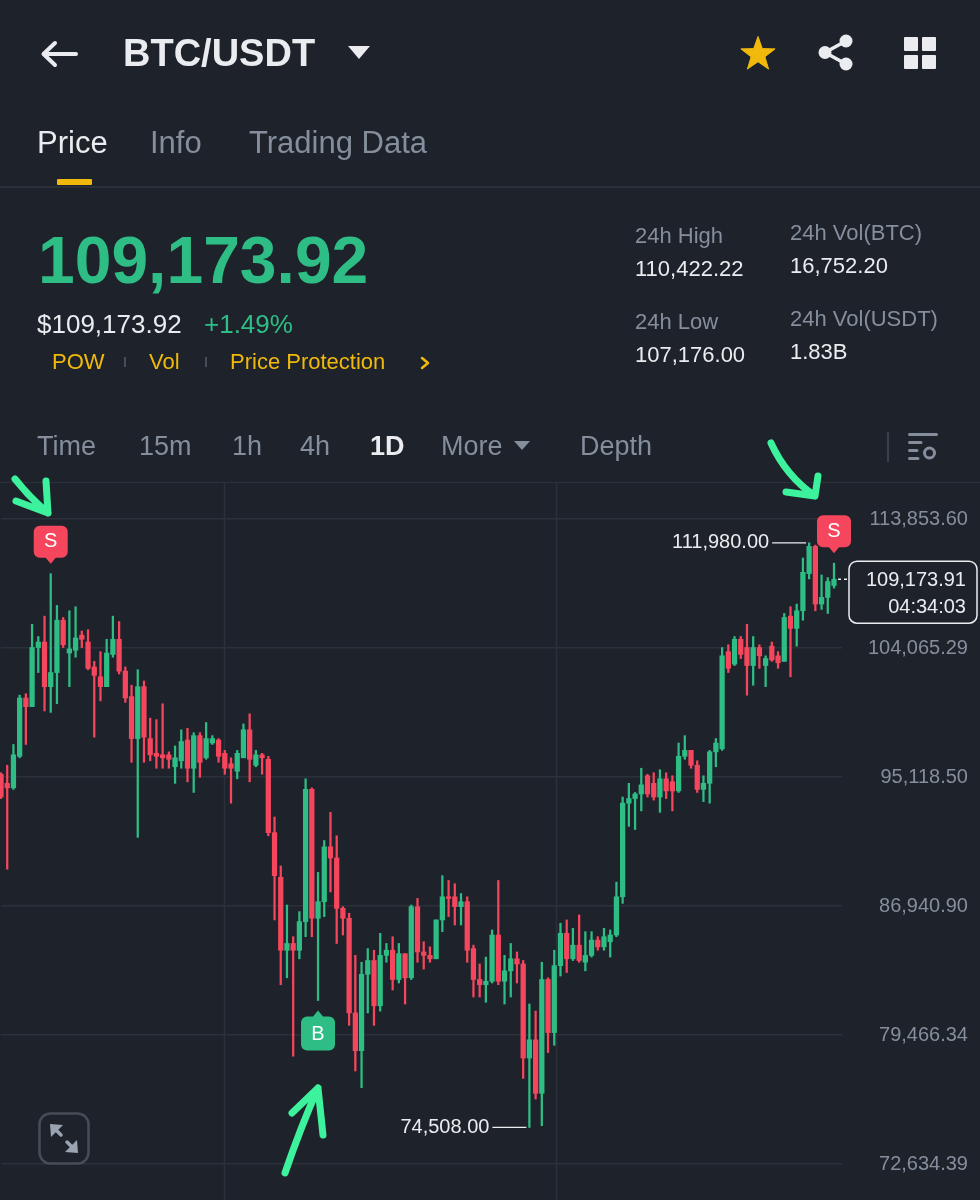 This screenshot has height=1200, width=980. I want to click on annotation: 111,980.00, so click(720, 541).